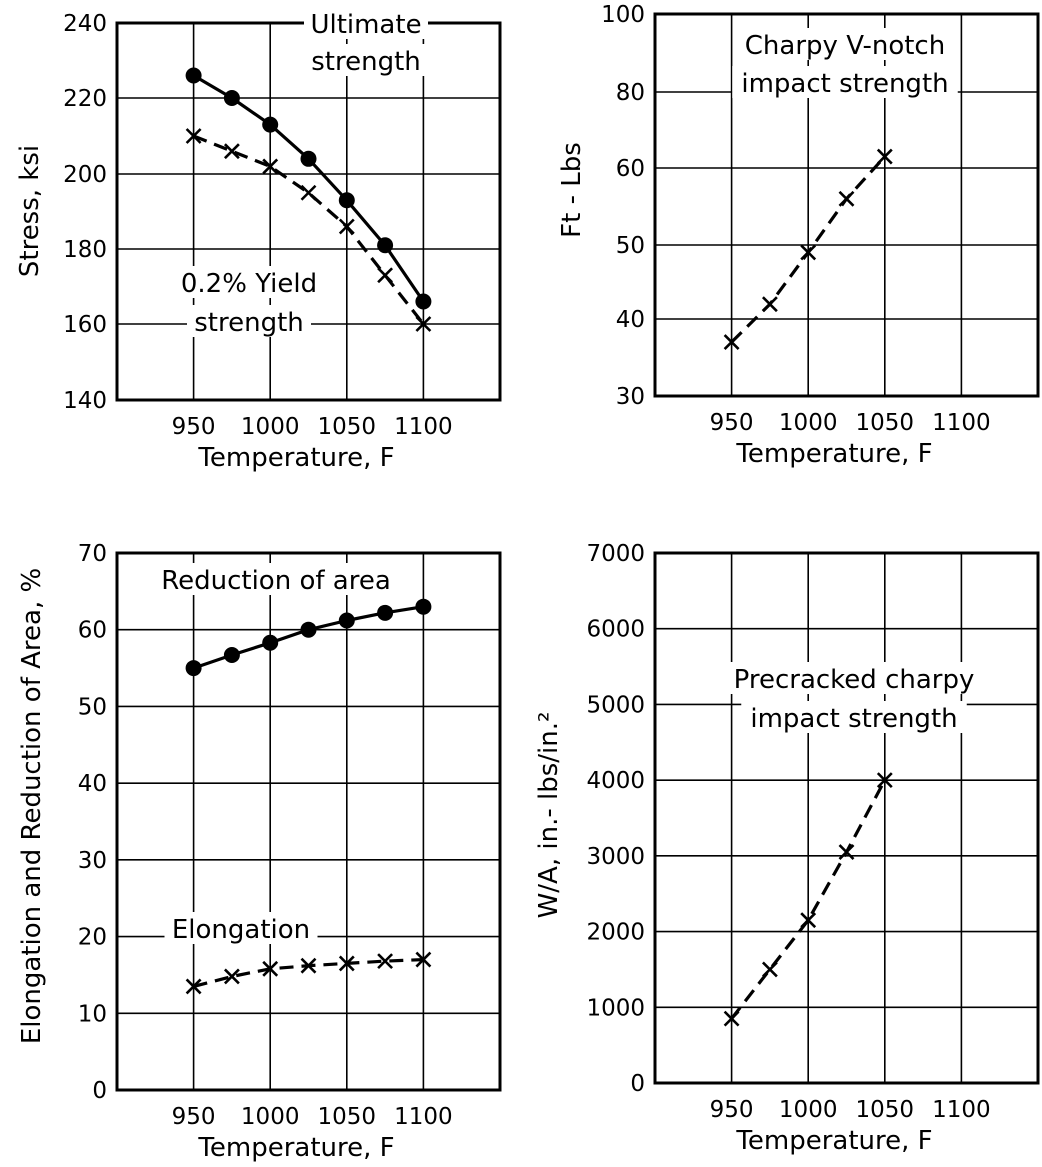  I want to click on y-tick-label: 80, so click(630, 93).